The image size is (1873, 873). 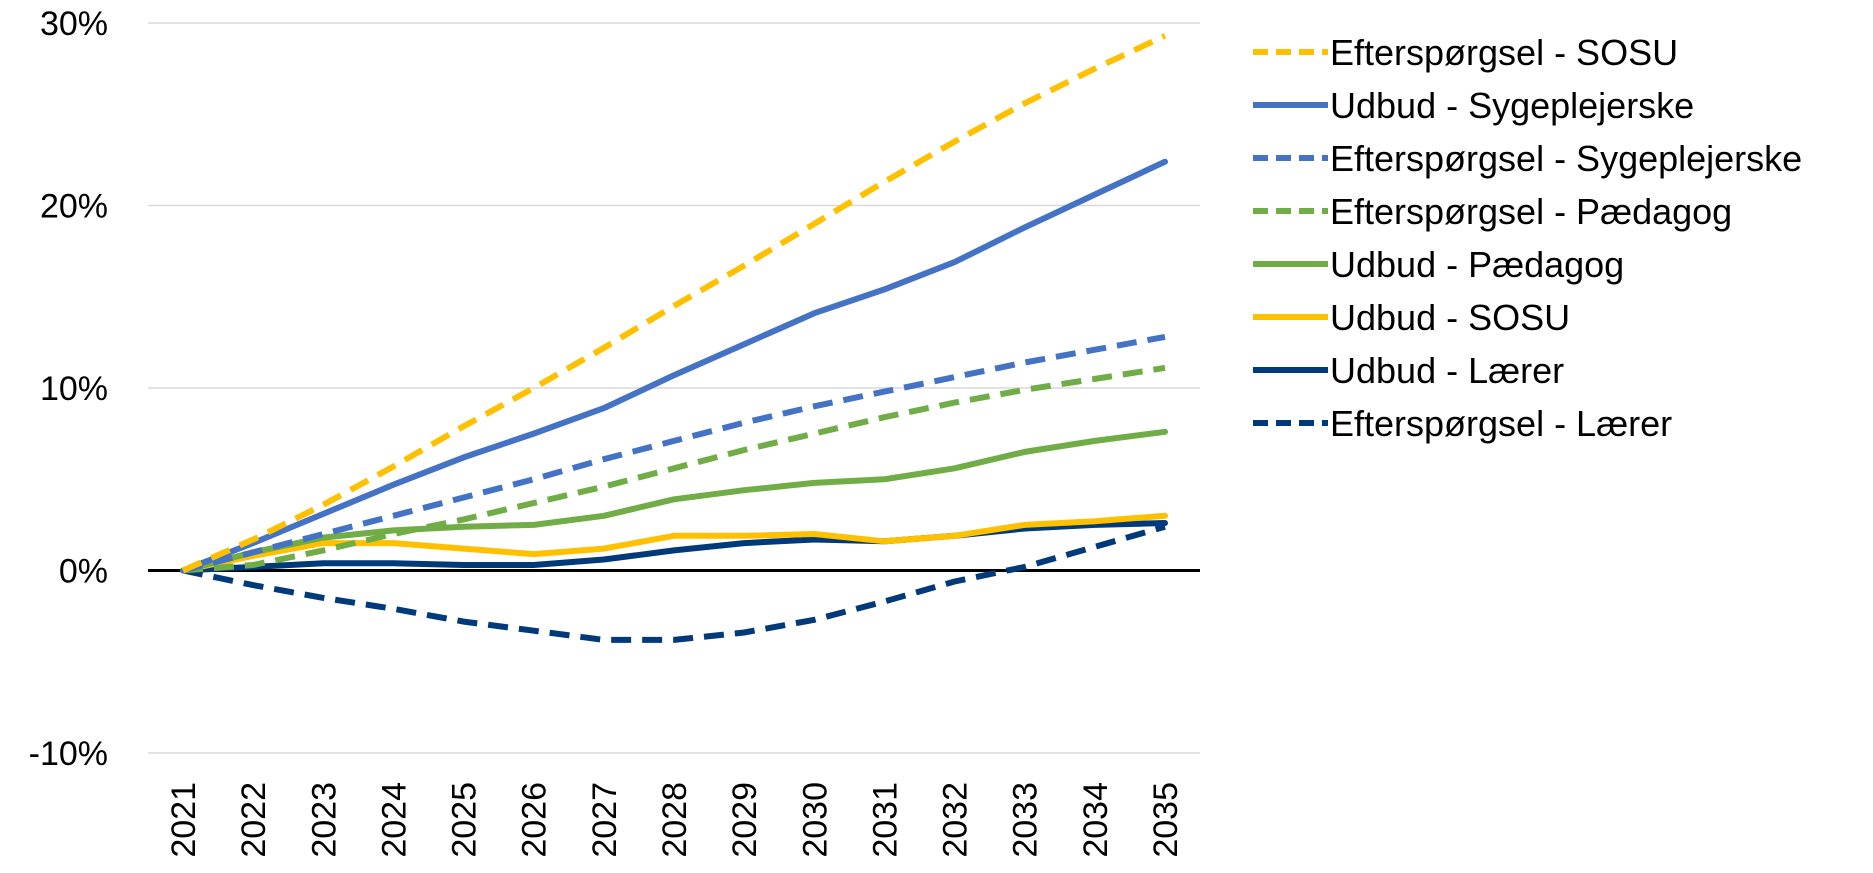 I want to click on legend-label: Efterspørgsel - Lærer, so click(x=1501, y=423).